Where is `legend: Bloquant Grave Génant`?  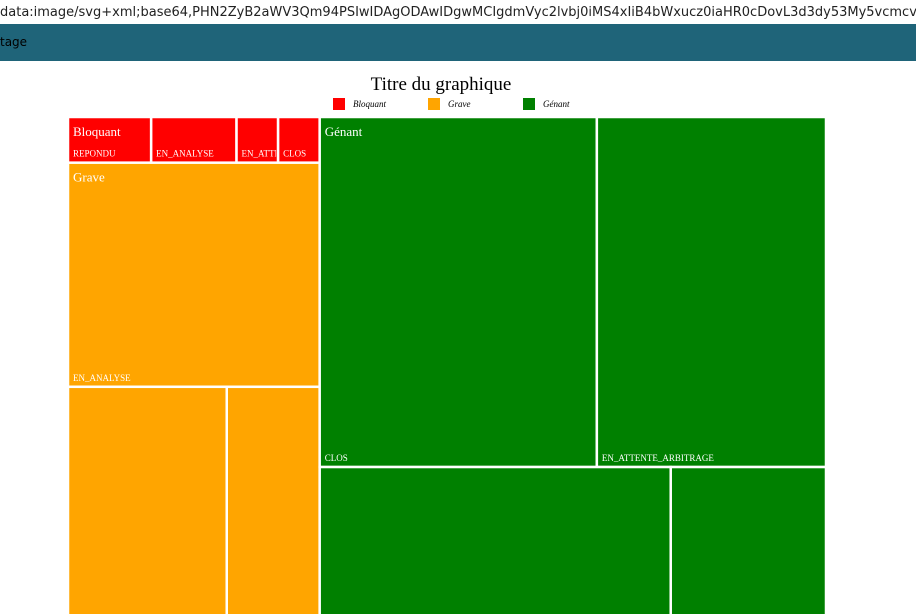 legend: Bloquant Grave Génant is located at coordinates (451, 104).